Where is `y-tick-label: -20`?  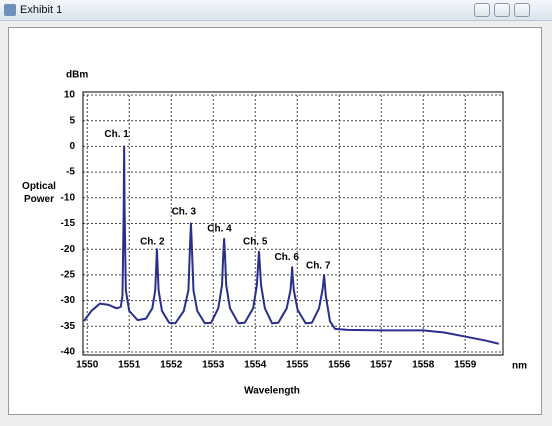 y-tick-label: -20 is located at coordinates (68, 249).